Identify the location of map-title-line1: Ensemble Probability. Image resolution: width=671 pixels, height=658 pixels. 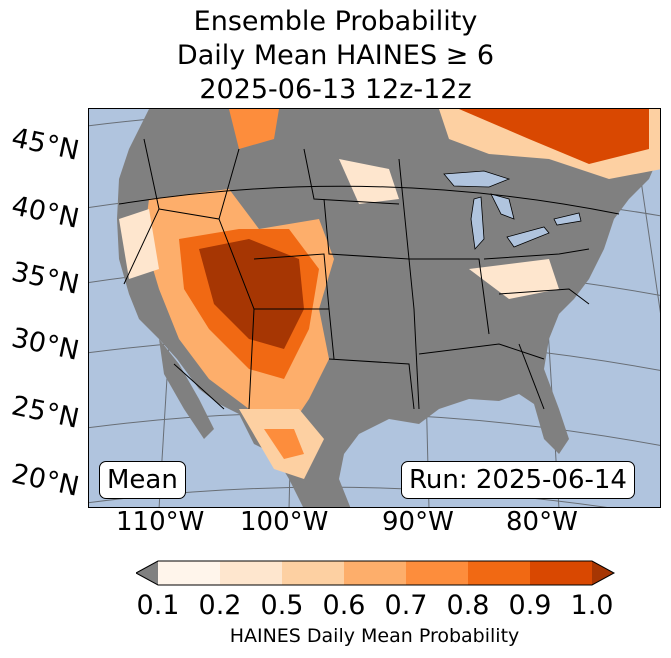
(335, 21).